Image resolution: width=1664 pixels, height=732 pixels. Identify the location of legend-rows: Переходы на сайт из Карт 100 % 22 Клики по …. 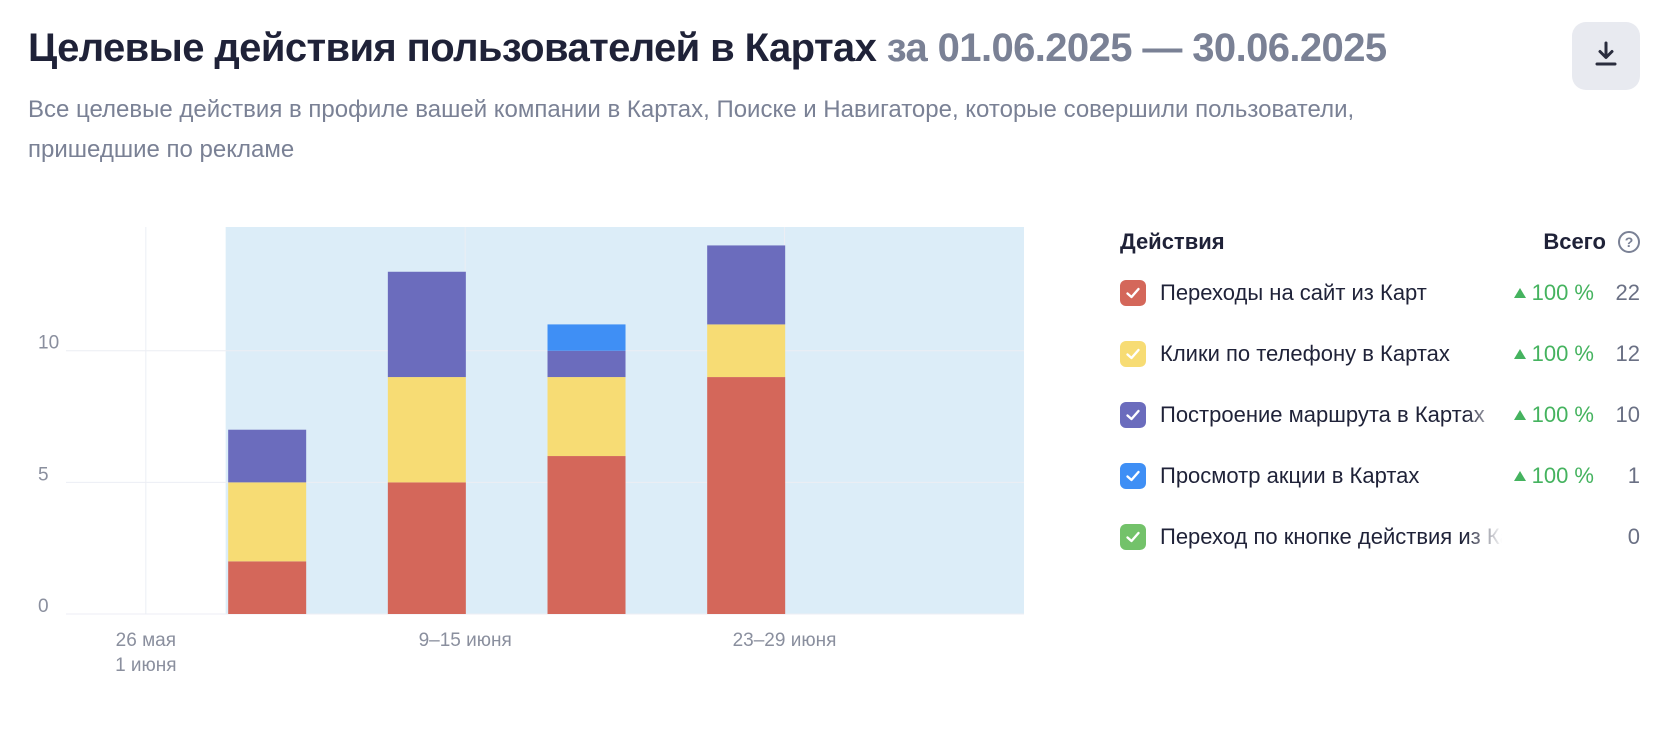
(1380, 414).